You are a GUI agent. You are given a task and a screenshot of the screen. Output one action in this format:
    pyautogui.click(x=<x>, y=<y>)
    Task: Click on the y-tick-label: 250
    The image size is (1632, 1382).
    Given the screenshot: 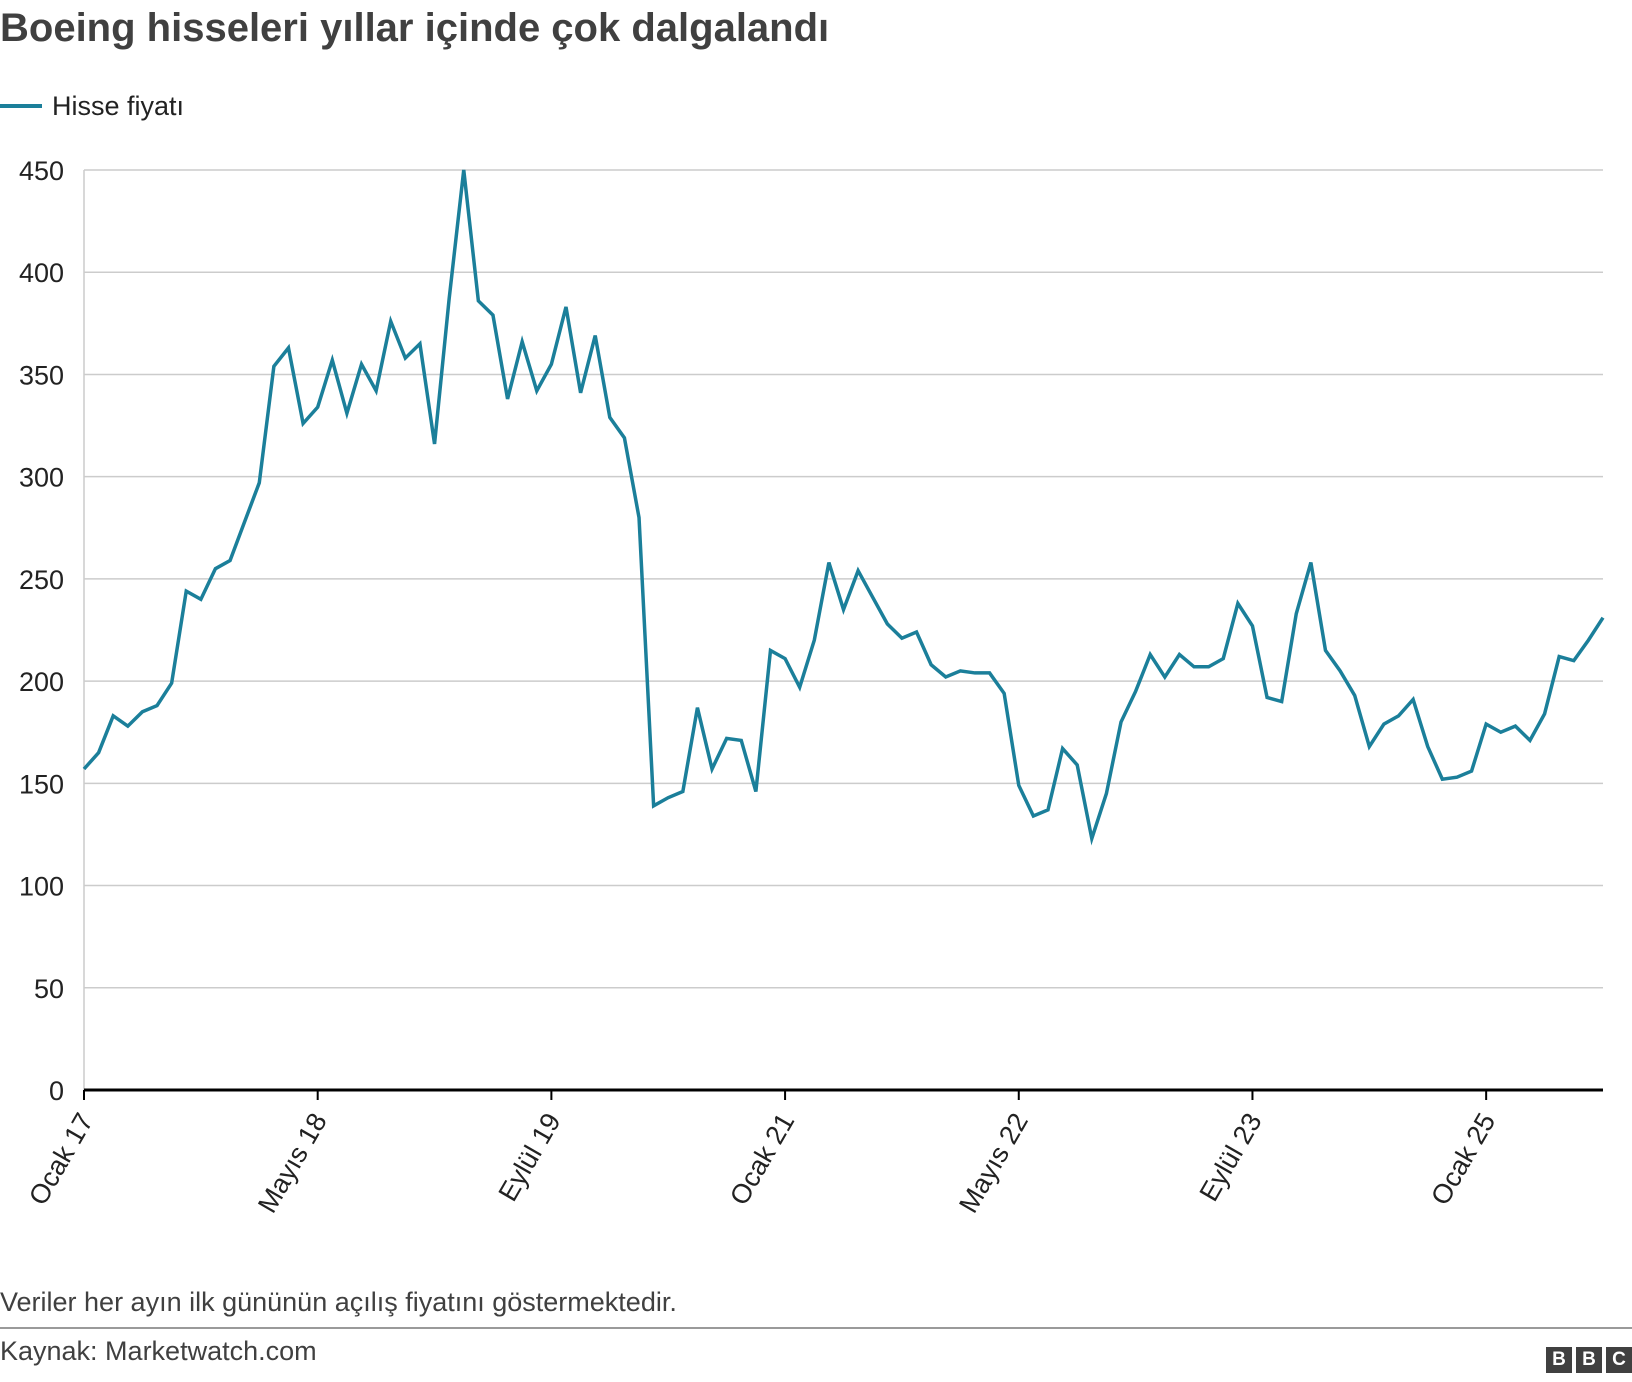 What is the action you would take?
    pyautogui.click(x=41, y=580)
    